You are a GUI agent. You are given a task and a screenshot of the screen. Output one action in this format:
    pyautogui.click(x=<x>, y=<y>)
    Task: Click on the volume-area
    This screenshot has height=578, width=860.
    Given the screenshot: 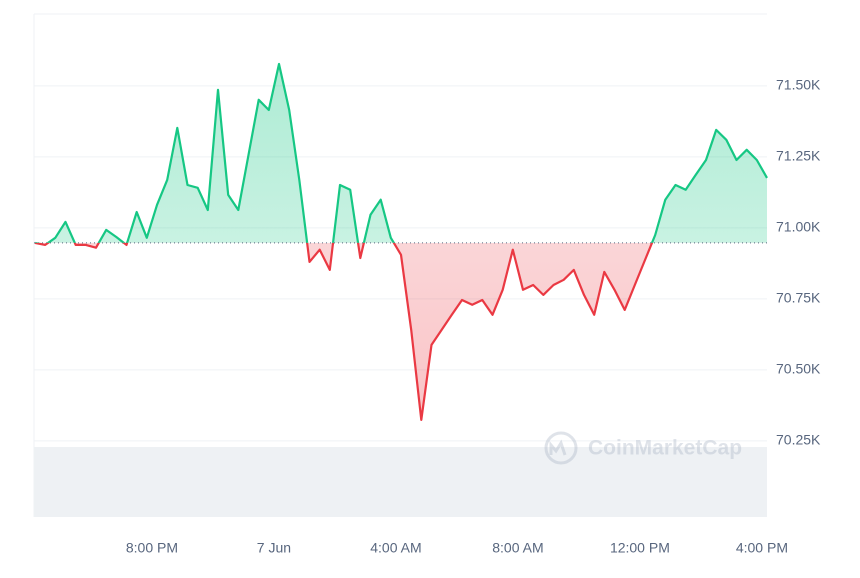 What is the action you would take?
    pyautogui.click(x=400, y=482)
    